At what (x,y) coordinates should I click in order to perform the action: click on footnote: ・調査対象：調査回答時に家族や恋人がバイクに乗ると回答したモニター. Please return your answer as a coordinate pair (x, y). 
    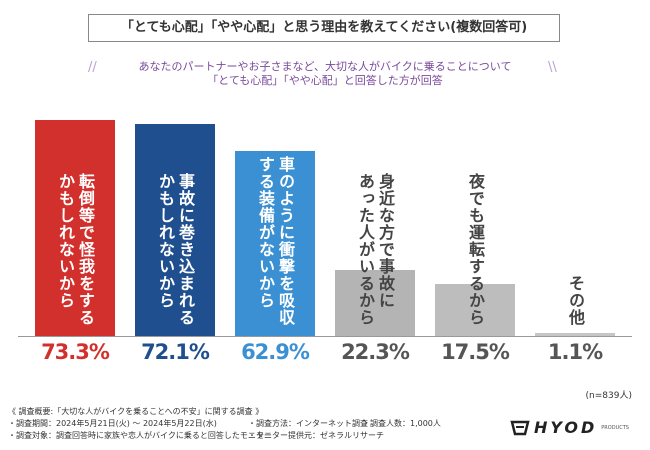
    Looking at the image, I should click on (140, 435).